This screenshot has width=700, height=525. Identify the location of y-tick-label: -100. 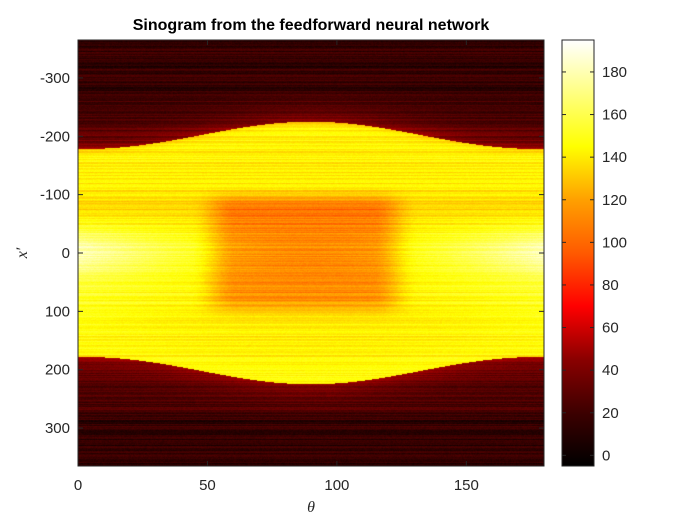
(55, 195).